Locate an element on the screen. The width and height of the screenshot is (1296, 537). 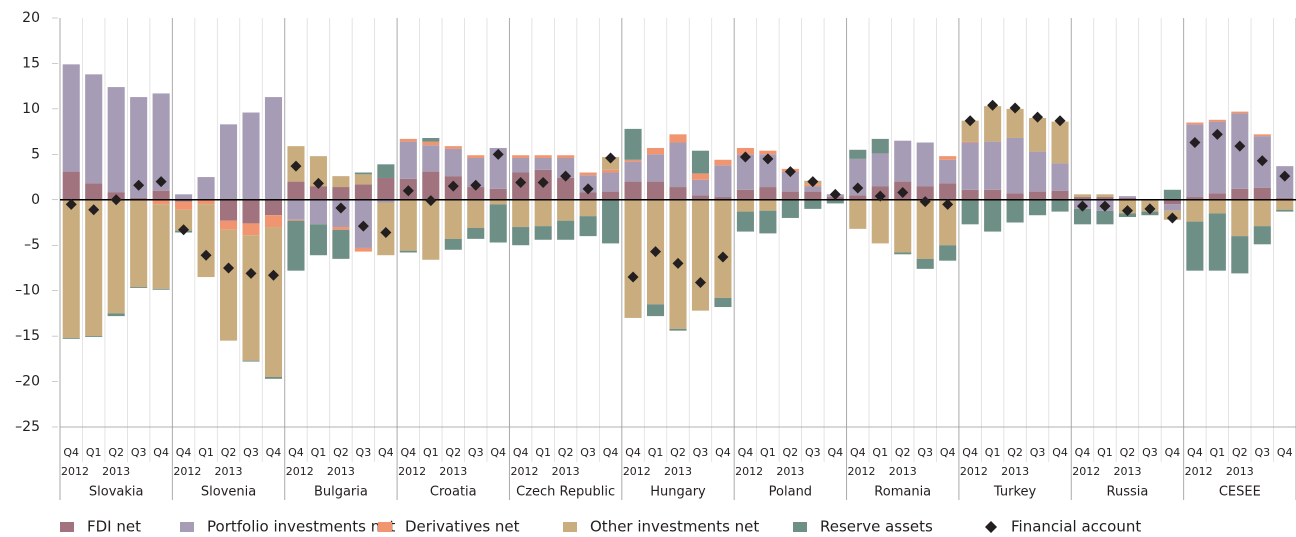
year-label: 2012 is located at coordinates (524, 471).